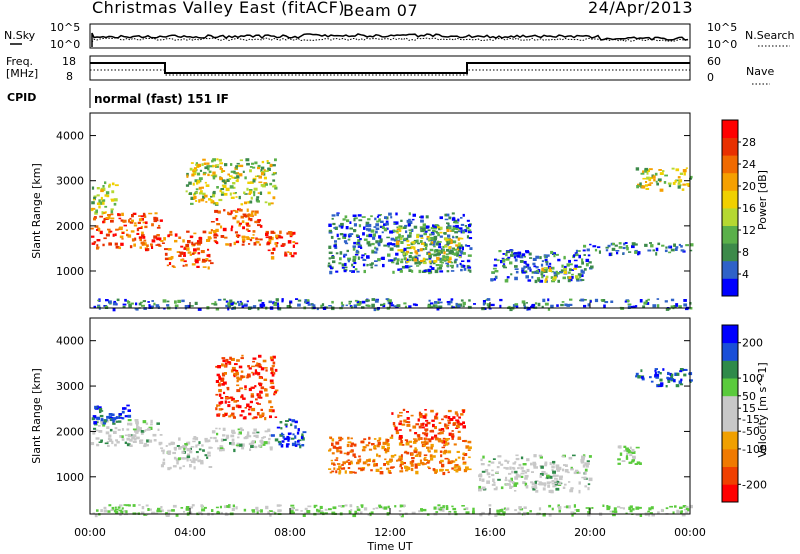 This screenshot has height=554, width=800. What do you see at coordinates (710, 77) in the screenshot?
I see `nave-tick-low: 0` at bounding box center [710, 77].